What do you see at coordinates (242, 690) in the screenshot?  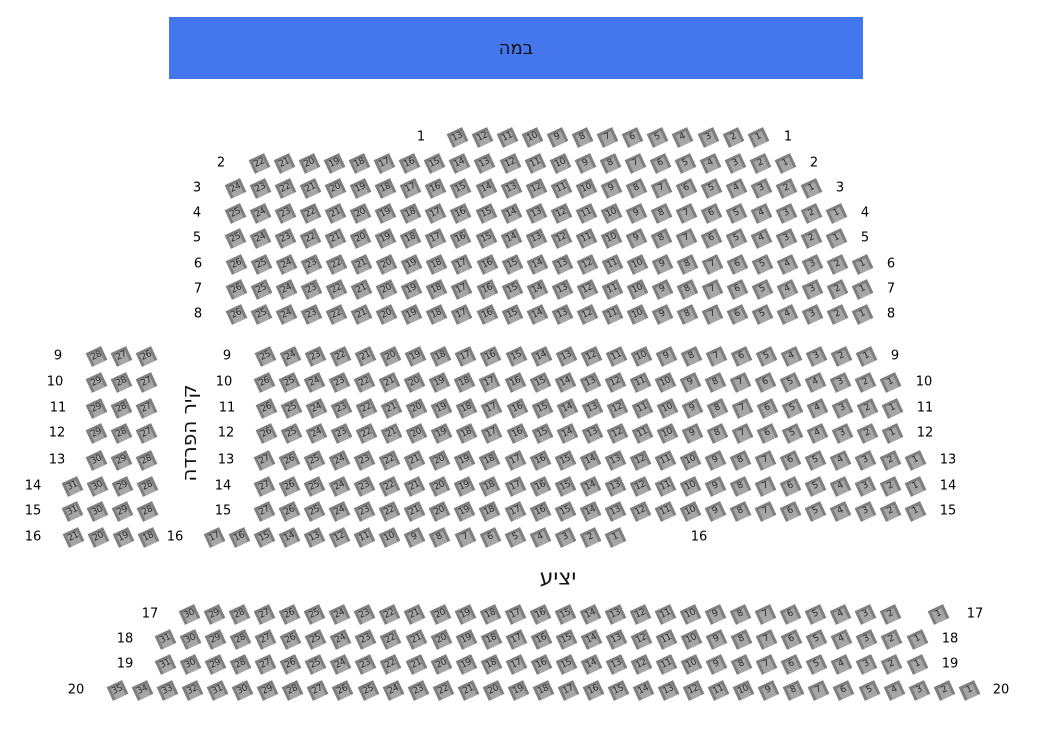 I see `seat: 30` at bounding box center [242, 690].